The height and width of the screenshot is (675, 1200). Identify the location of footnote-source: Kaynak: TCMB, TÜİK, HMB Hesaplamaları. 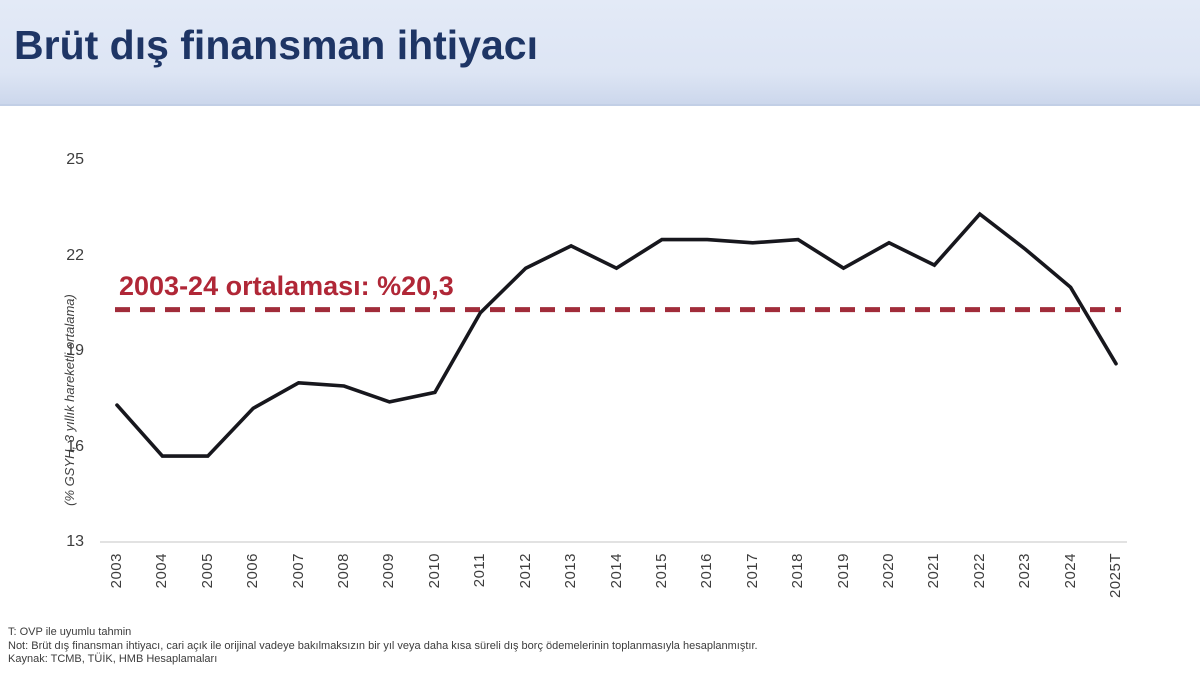
(113, 659).